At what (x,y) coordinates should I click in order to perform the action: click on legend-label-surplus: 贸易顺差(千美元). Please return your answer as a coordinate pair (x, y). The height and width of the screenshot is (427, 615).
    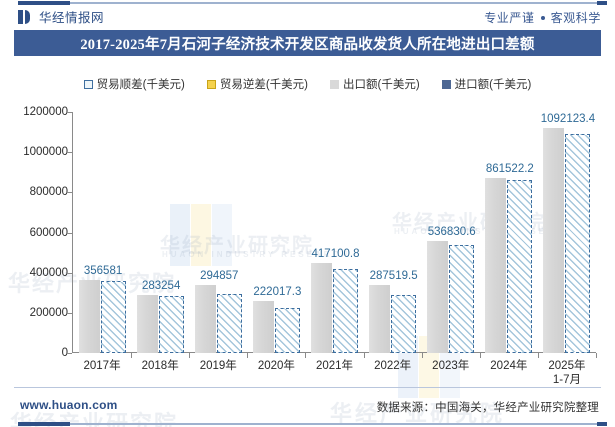
    Looking at the image, I should click on (140, 85).